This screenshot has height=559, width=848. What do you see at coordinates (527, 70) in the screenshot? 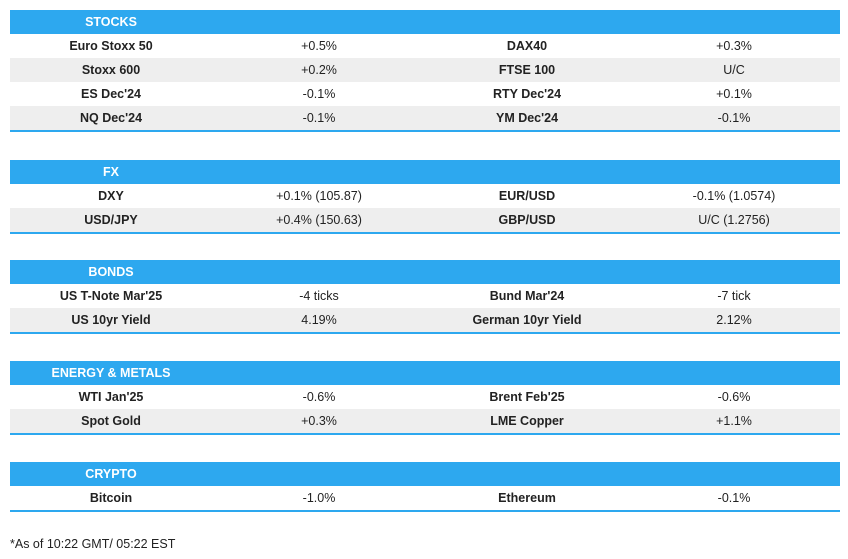
I see `instrument-name: FTSE 100` at bounding box center [527, 70].